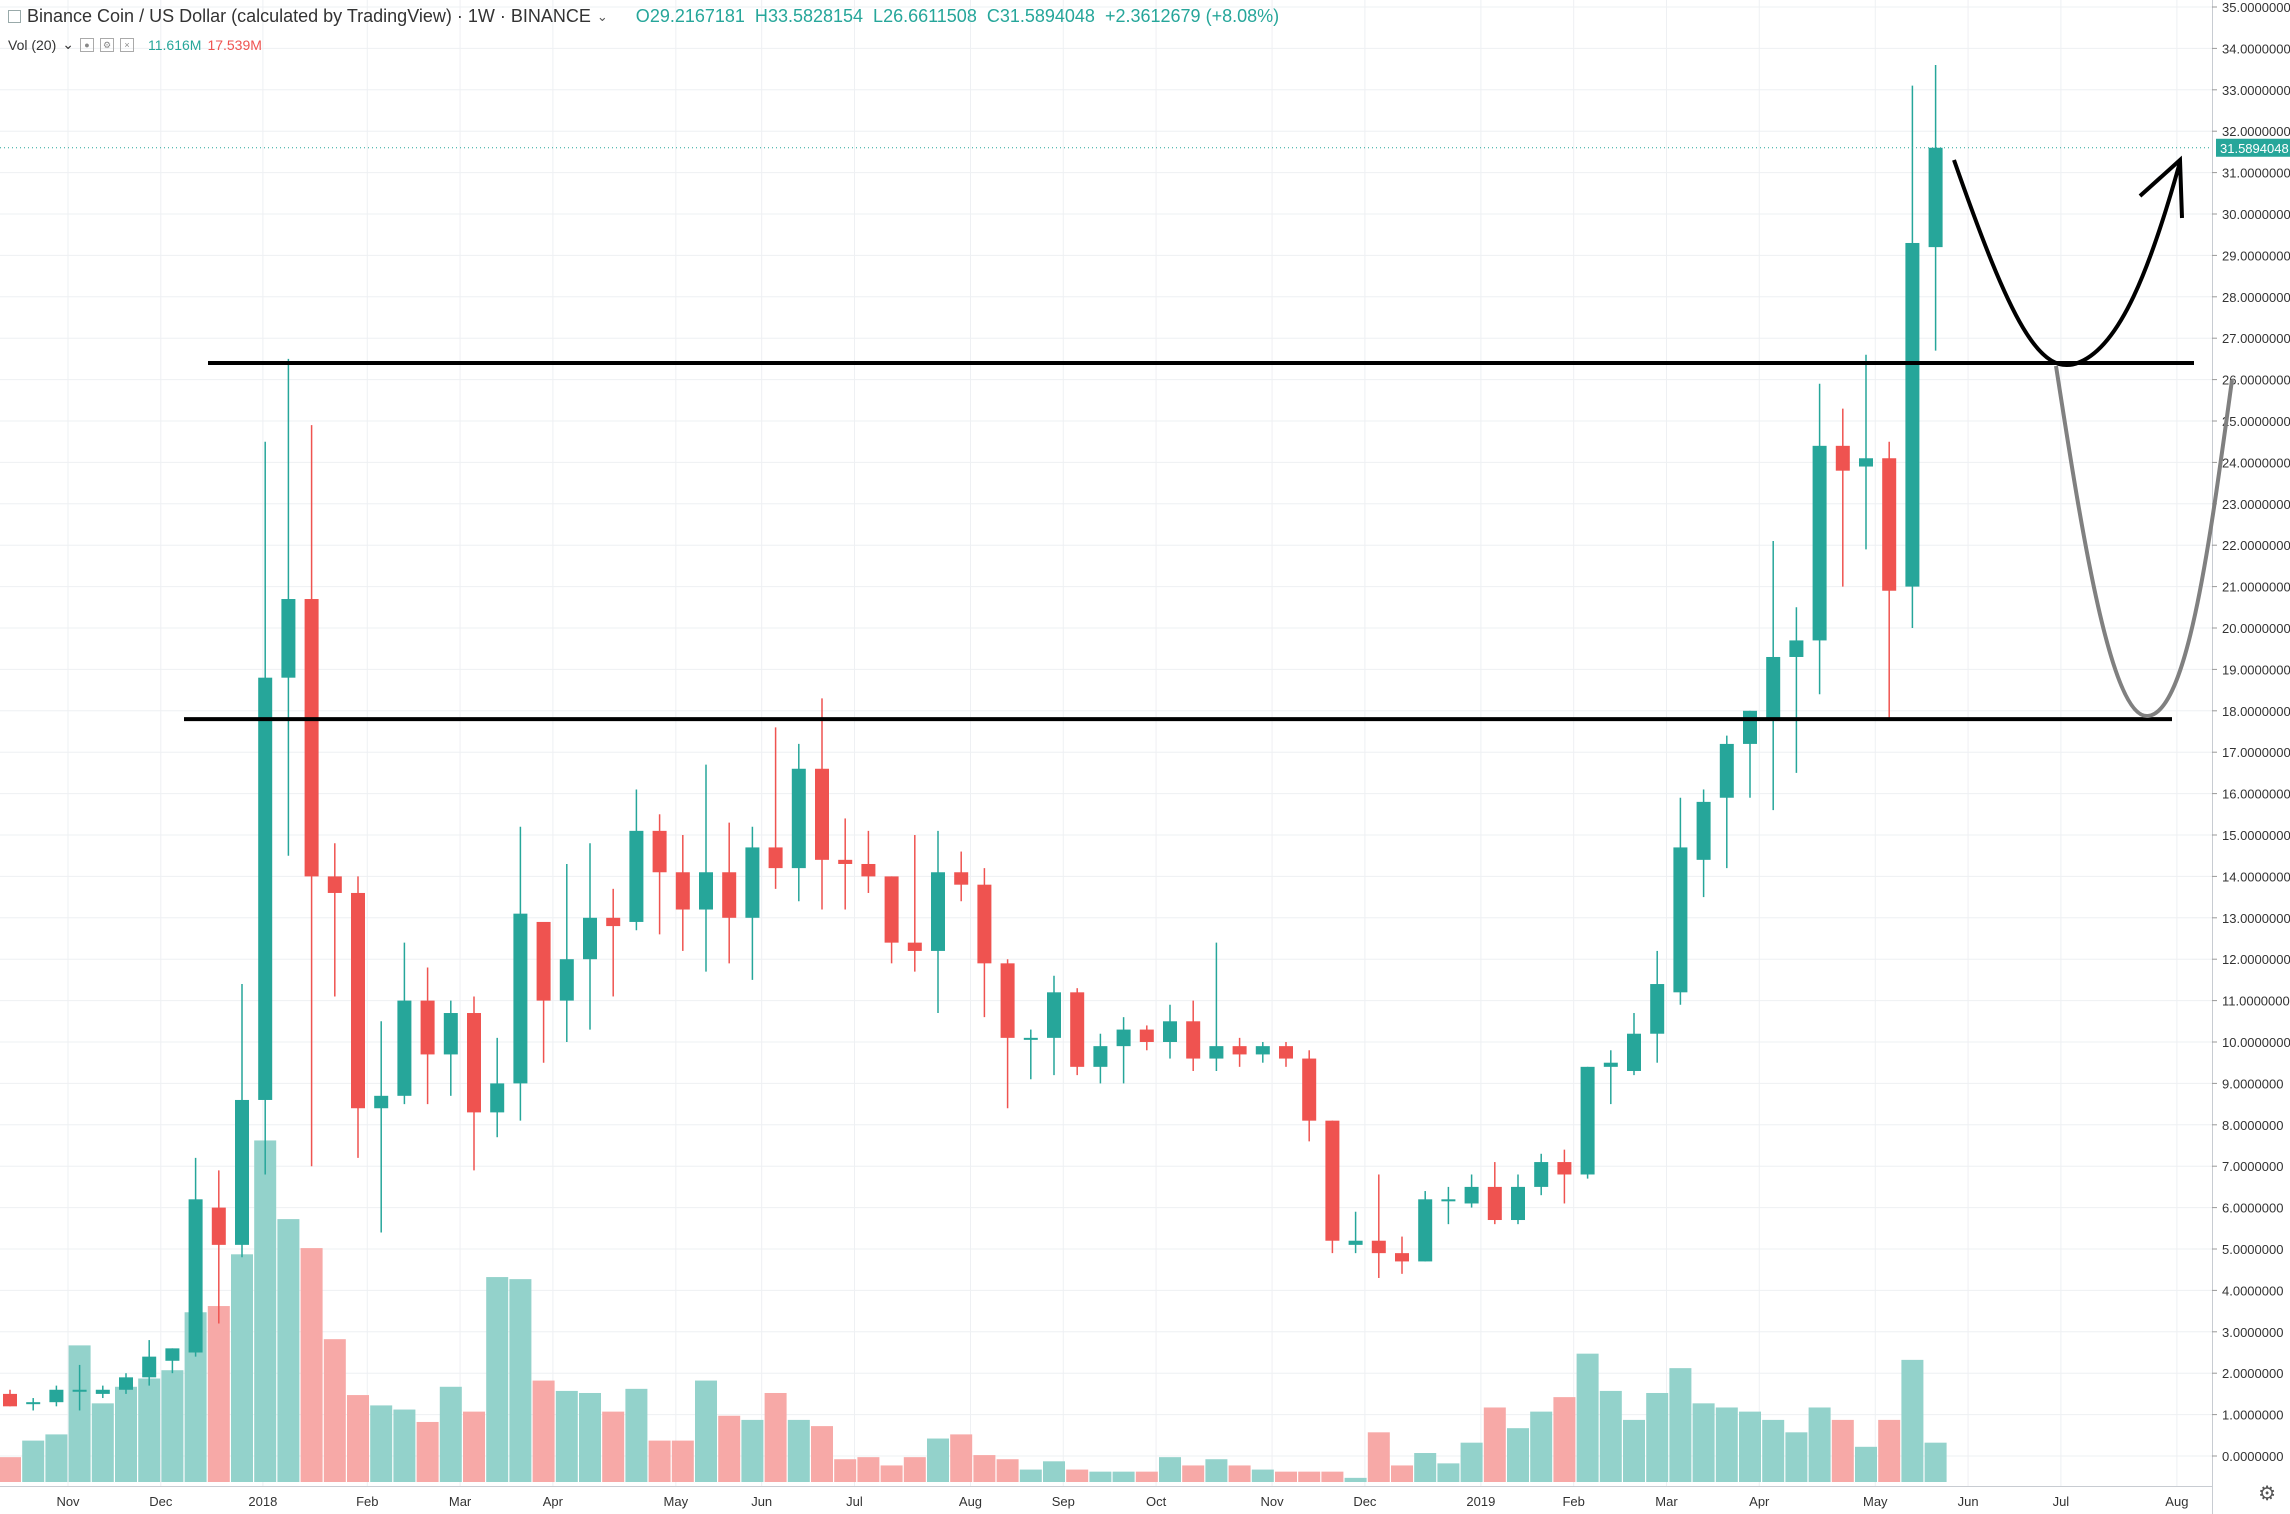 The image size is (2290, 1514). Describe the element at coordinates (2267, 1494) in the screenshot. I see `gear-icon: ⚙` at that location.